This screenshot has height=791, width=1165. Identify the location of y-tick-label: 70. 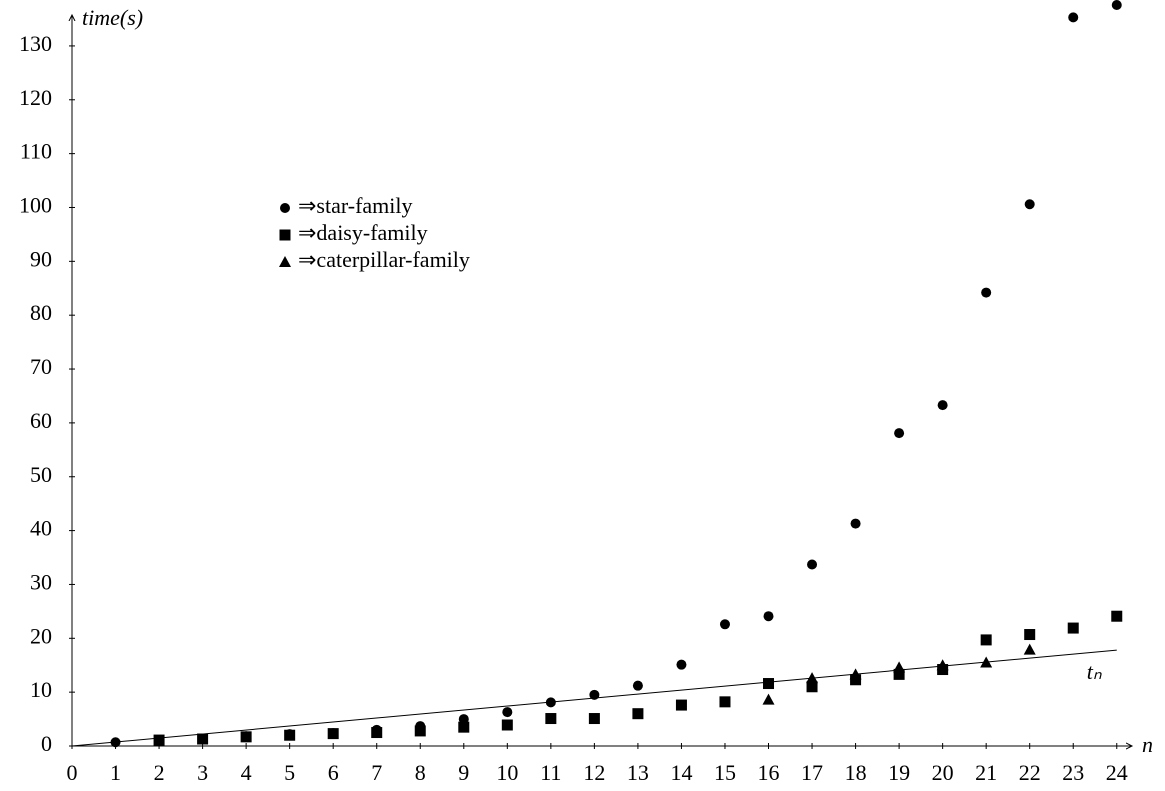
(41, 366).